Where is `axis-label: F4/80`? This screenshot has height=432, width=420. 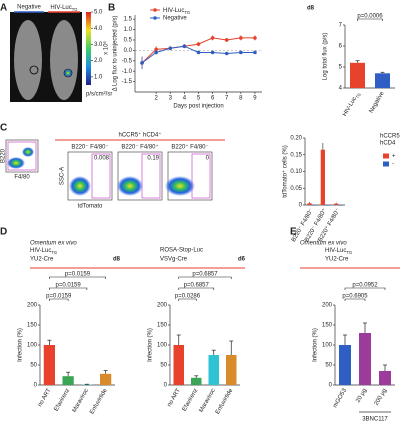 axis-label: F4/80 is located at coordinates (22, 178).